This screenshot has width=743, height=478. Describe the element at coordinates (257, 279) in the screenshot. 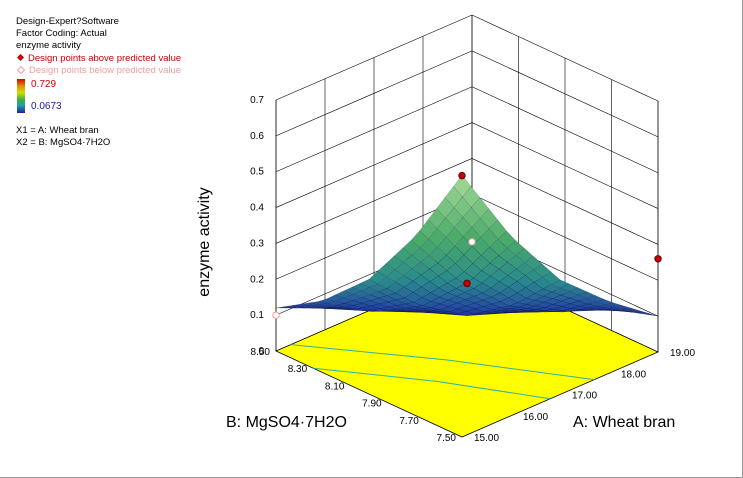

I see `z-tick-label: 0.2` at that location.